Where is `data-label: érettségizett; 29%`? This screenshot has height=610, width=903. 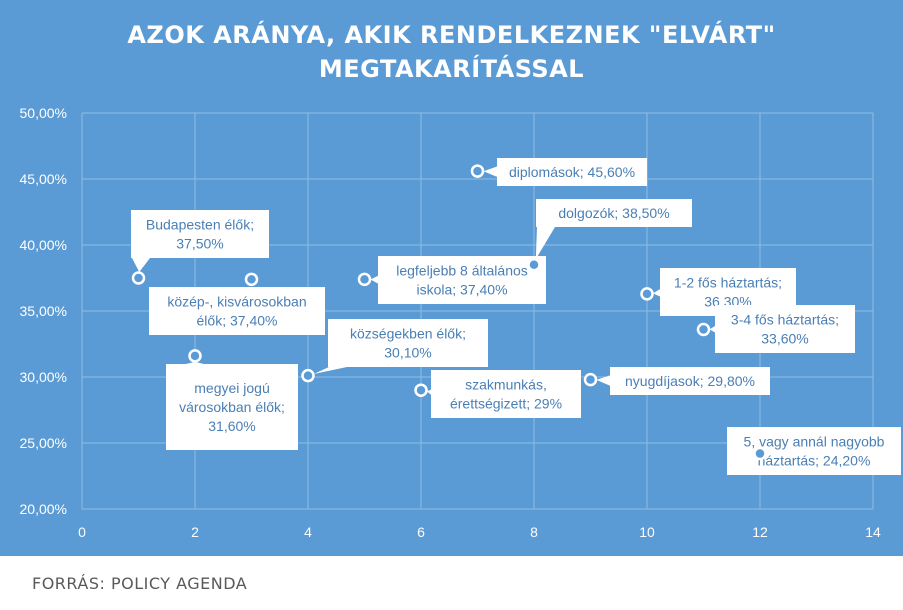
data-label: érettségizett; 29% is located at coordinates (506, 404).